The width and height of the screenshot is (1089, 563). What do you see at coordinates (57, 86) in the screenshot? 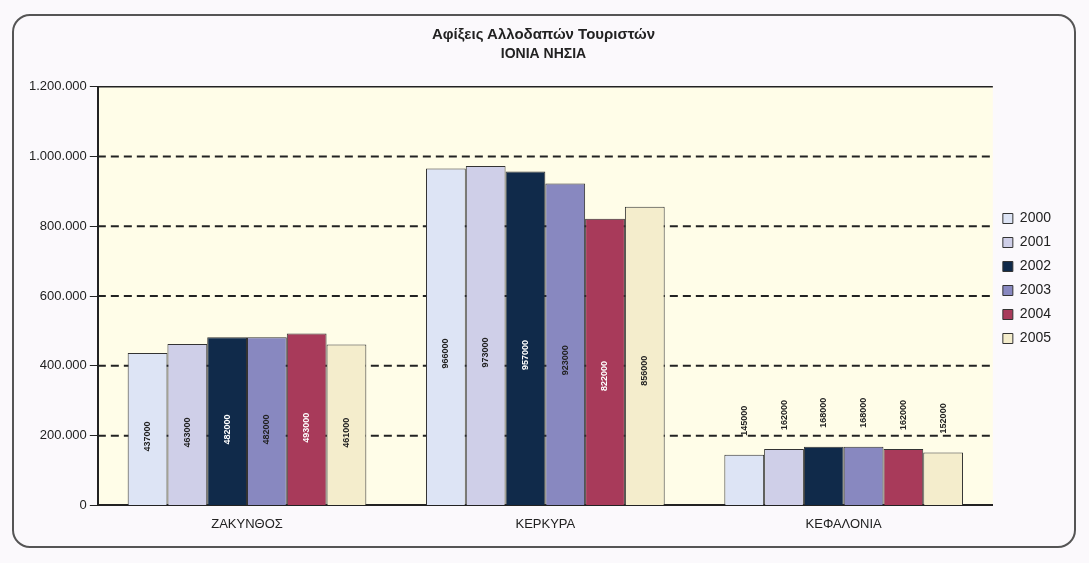
I see `y-tick-label: 1.200.000` at bounding box center [57, 86].